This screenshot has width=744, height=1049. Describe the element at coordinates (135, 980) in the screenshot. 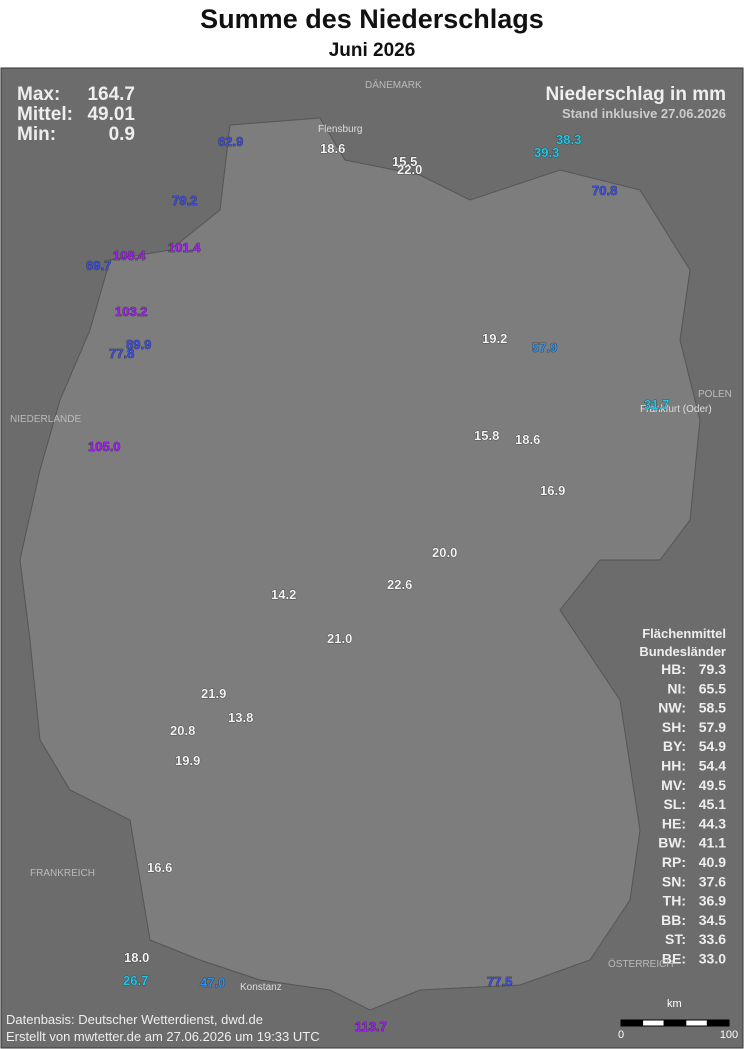

I see `station-value: 26.7` at that location.